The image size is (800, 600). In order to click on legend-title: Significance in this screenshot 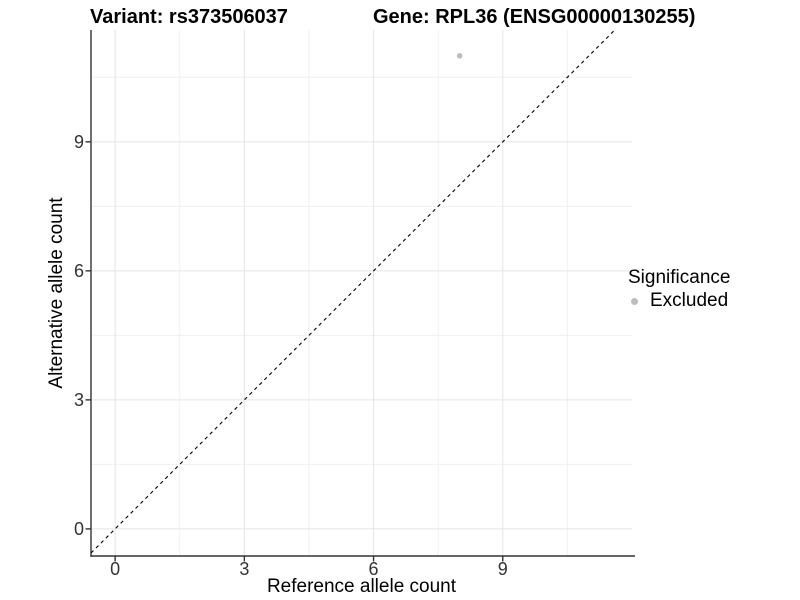, I will do `click(679, 277)`.